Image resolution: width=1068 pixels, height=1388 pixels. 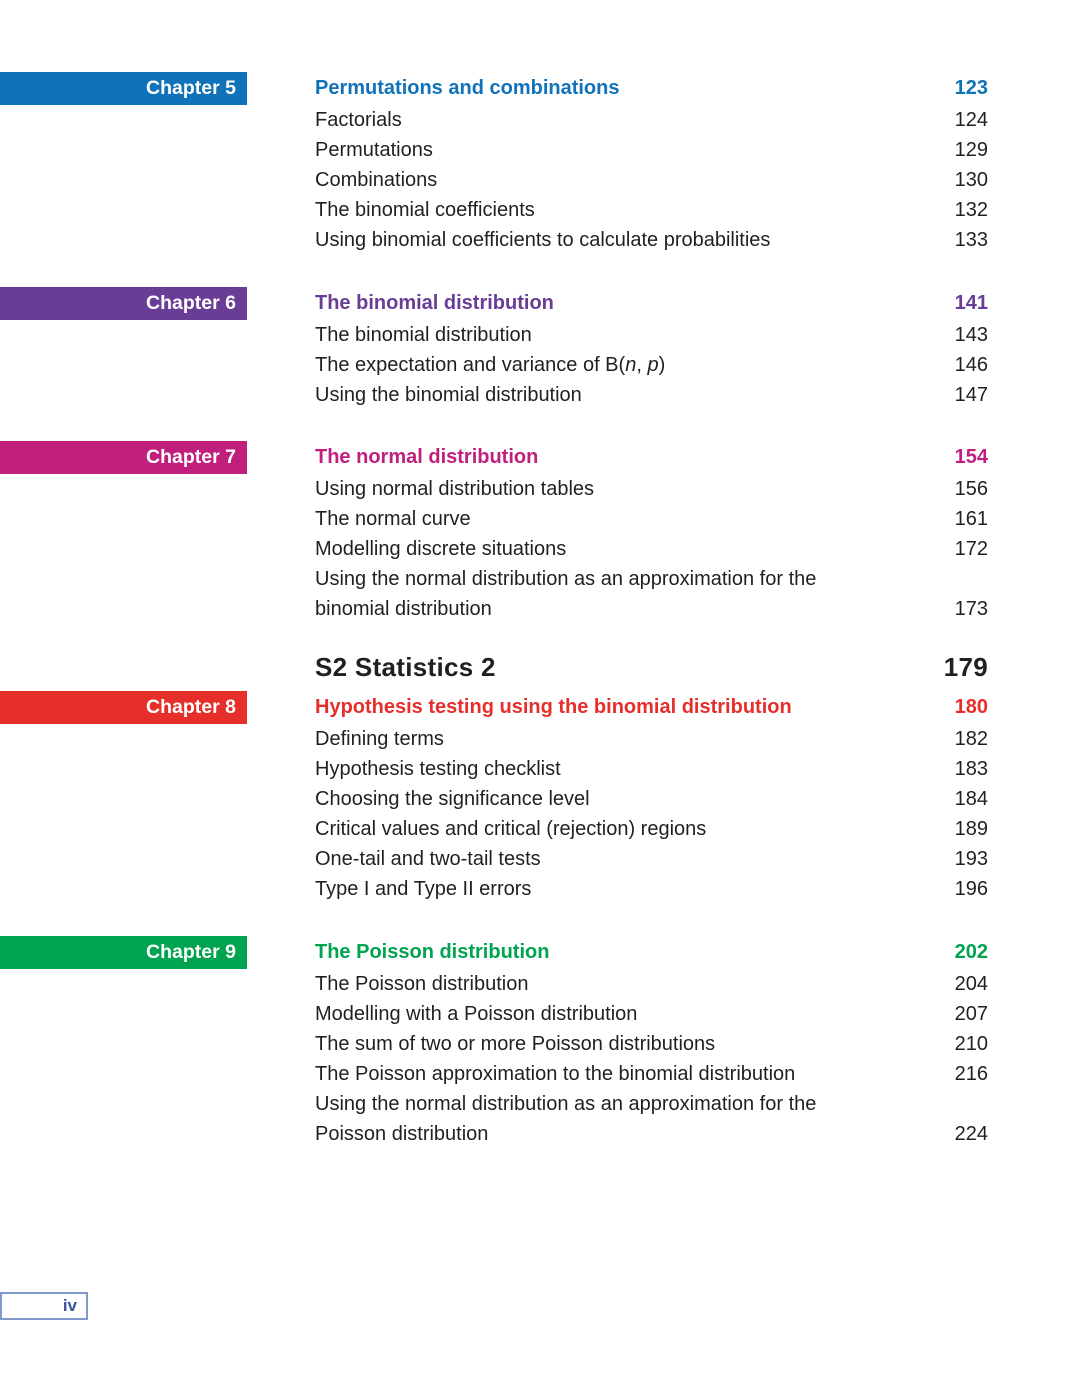 What do you see at coordinates (405, 667) in the screenshot?
I see `part-title-text: S2 Statistics 2` at bounding box center [405, 667].